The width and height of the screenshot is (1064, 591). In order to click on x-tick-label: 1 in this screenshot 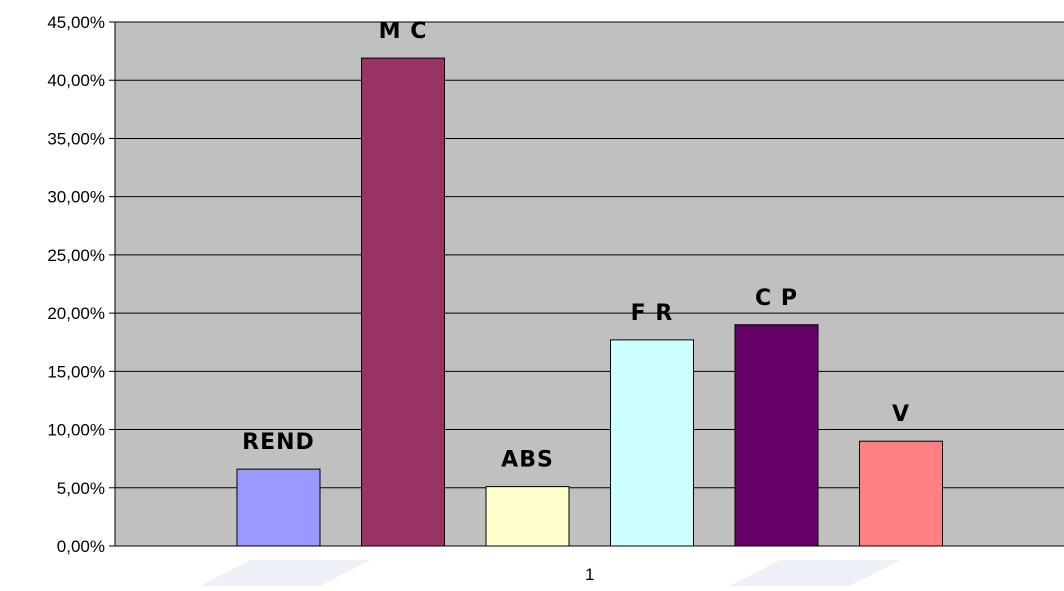, I will do `click(589, 574)`.